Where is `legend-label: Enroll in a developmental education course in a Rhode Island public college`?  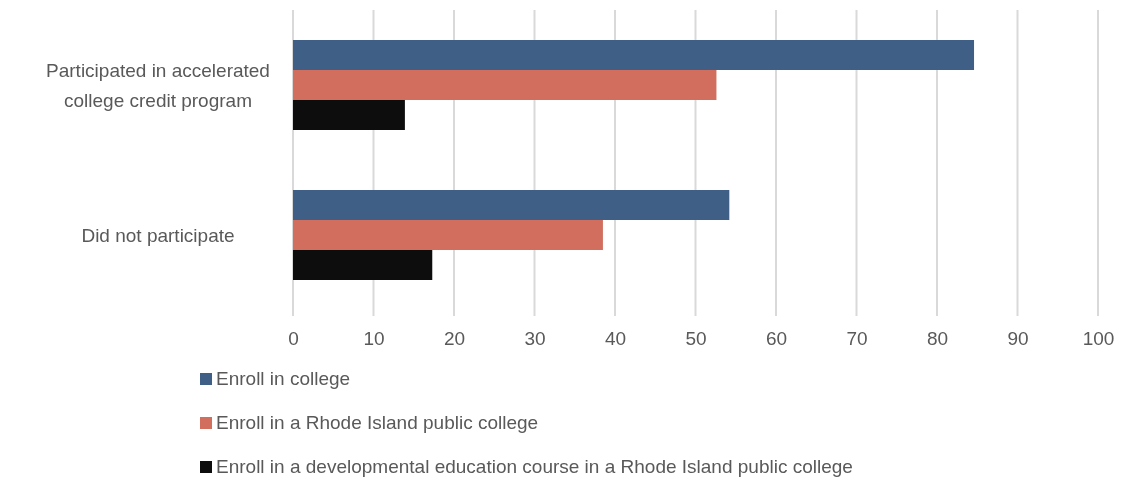
legend-label: Enroll in a developmental education course in a Rhode Island public college is located at coordinates (534, 466).